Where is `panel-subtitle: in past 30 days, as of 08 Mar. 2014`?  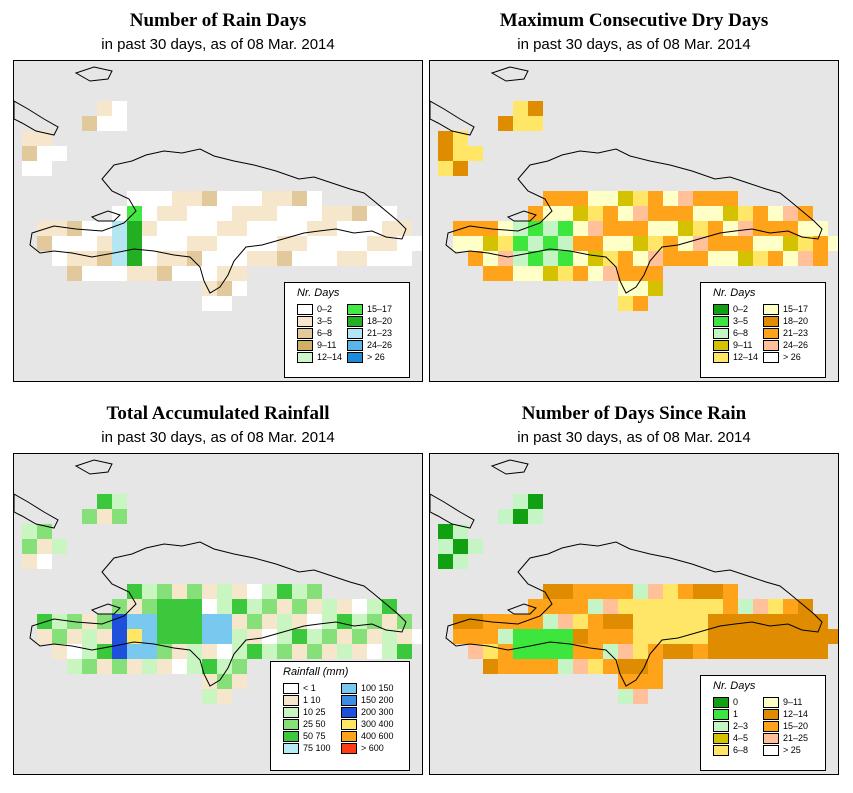
panel-subtitle: in past 30 days, as of 08 Mar. 2014 is located at coordinates (218, 437).